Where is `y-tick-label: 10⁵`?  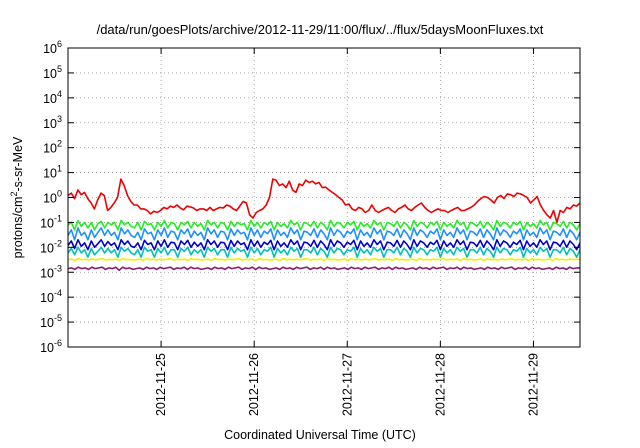
y-tick-label: 10⁵ is located at coordinates (52, 72).